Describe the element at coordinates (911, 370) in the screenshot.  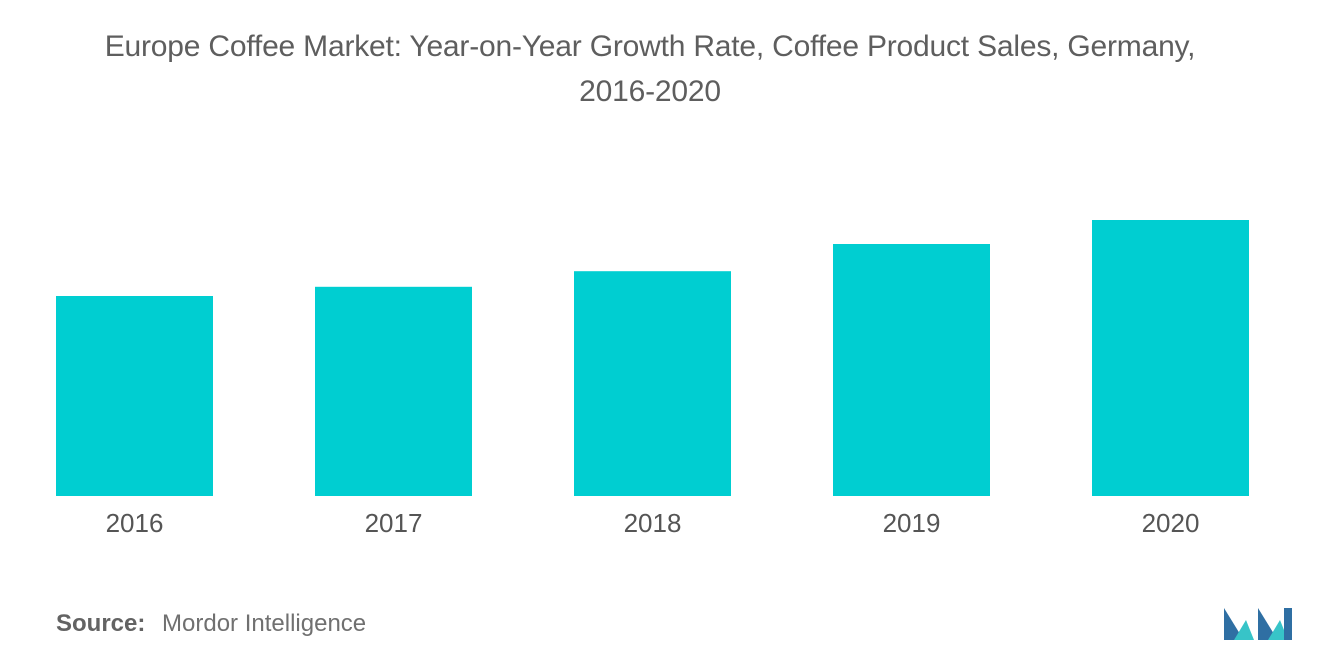
I see `bar-2019` at that location.